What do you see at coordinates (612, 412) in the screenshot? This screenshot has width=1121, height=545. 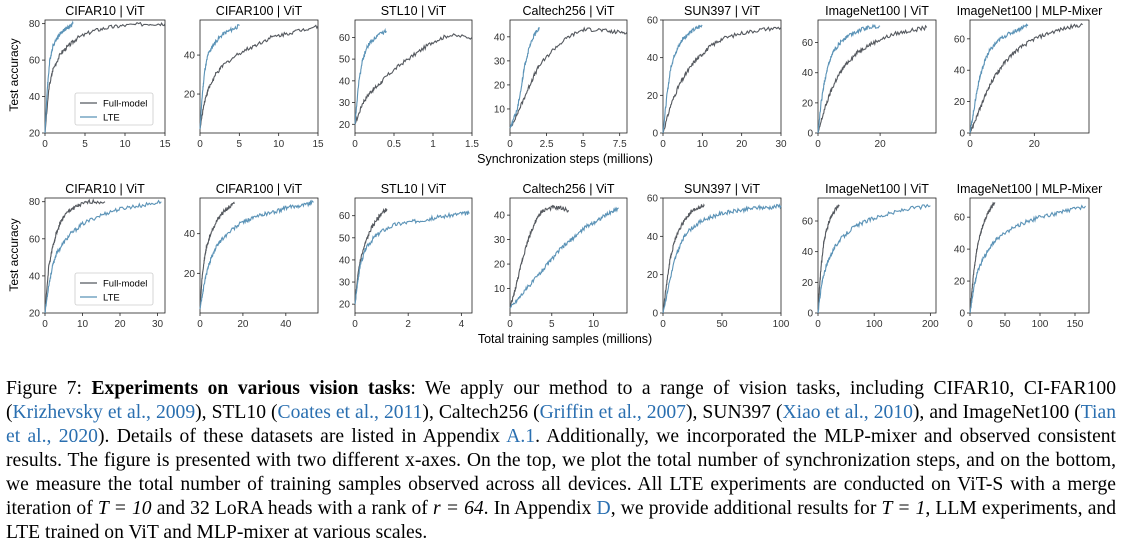 I see `citation-link: Griffin et al., 2007` at bounding box center [612, 412].